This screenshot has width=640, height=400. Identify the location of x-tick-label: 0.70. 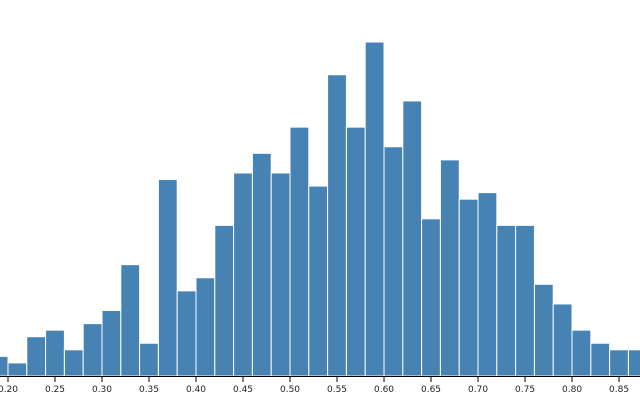
(478, 390).